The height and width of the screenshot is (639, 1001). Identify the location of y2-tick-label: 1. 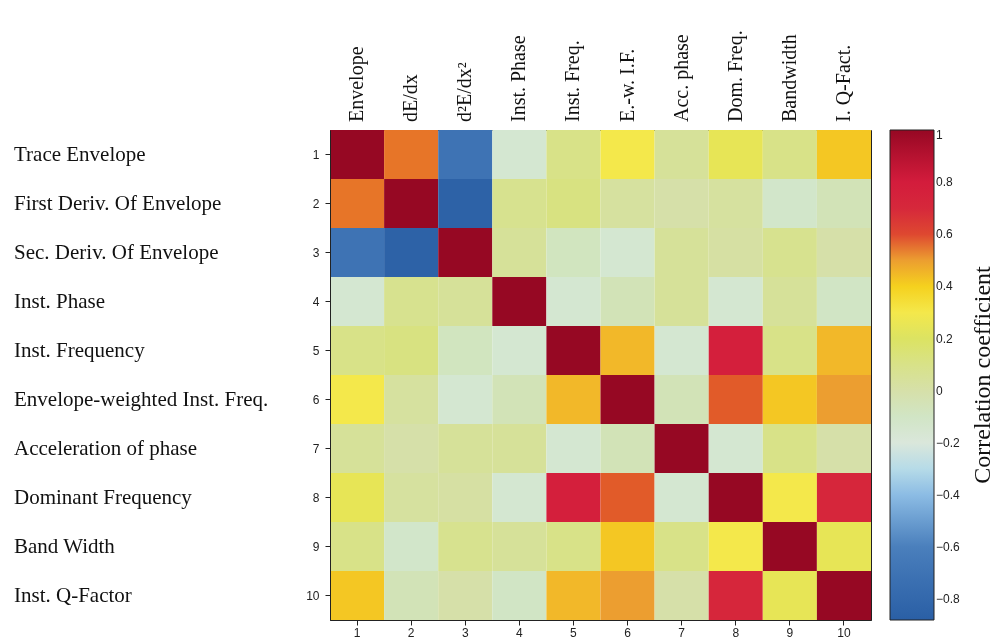
(316, 154).